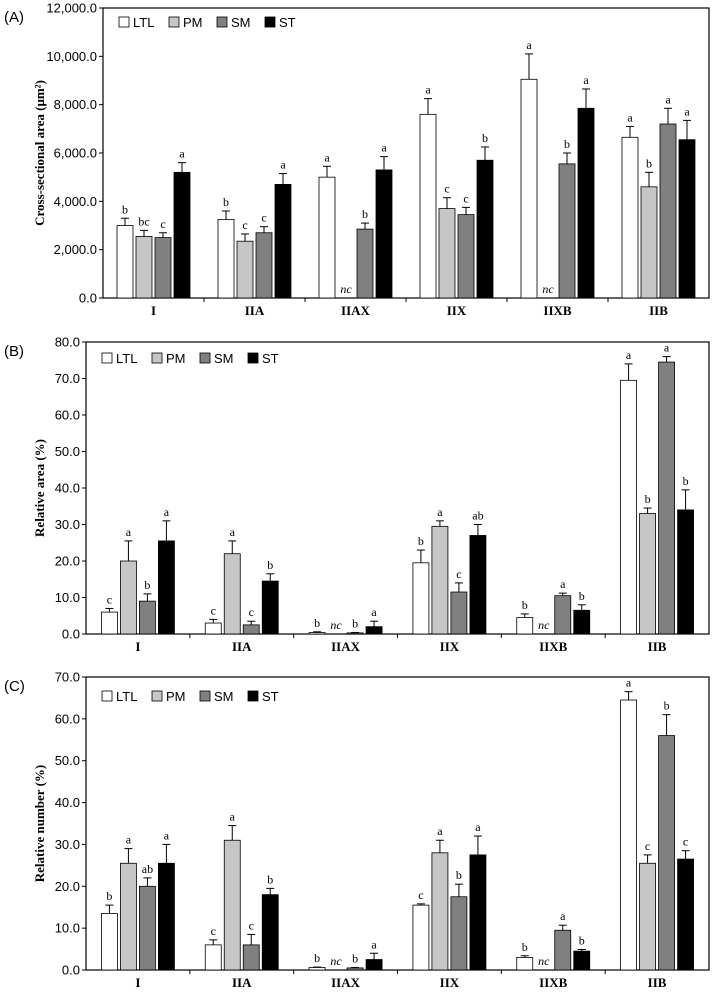 The height and width of the screenshot is (993, 720). What do you see at coordinates (75, 249) in the screenshot?
I see `y-tick-label: 2,000.0` at bounding box center [75, 249].